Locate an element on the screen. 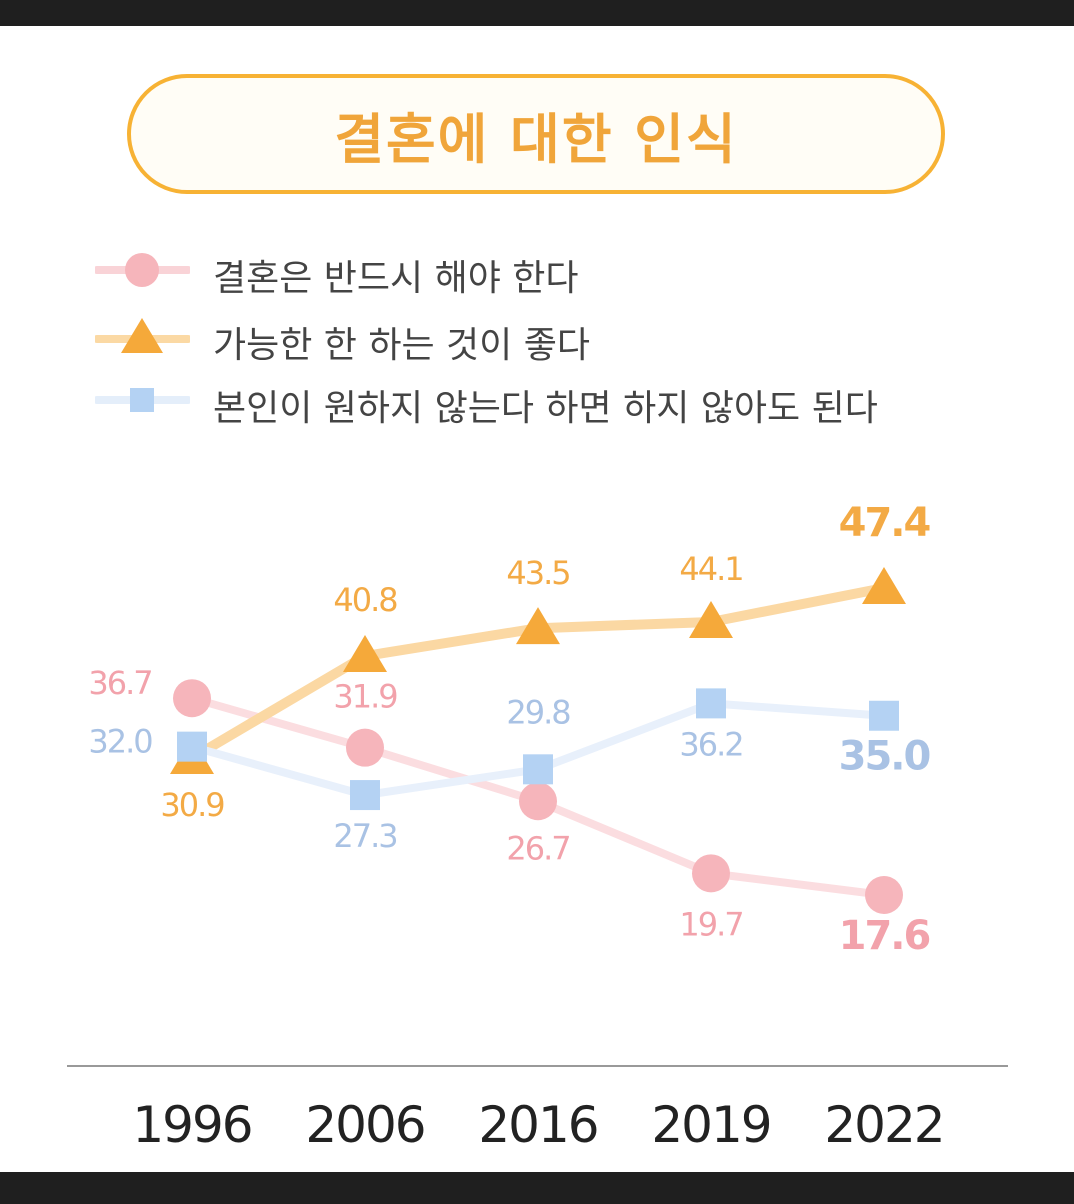 The height and width of the screenshot is (1204, 1074). legend-item-better: 가능한 한 하는 것이 좋다 is located at coordinates (545, 339).